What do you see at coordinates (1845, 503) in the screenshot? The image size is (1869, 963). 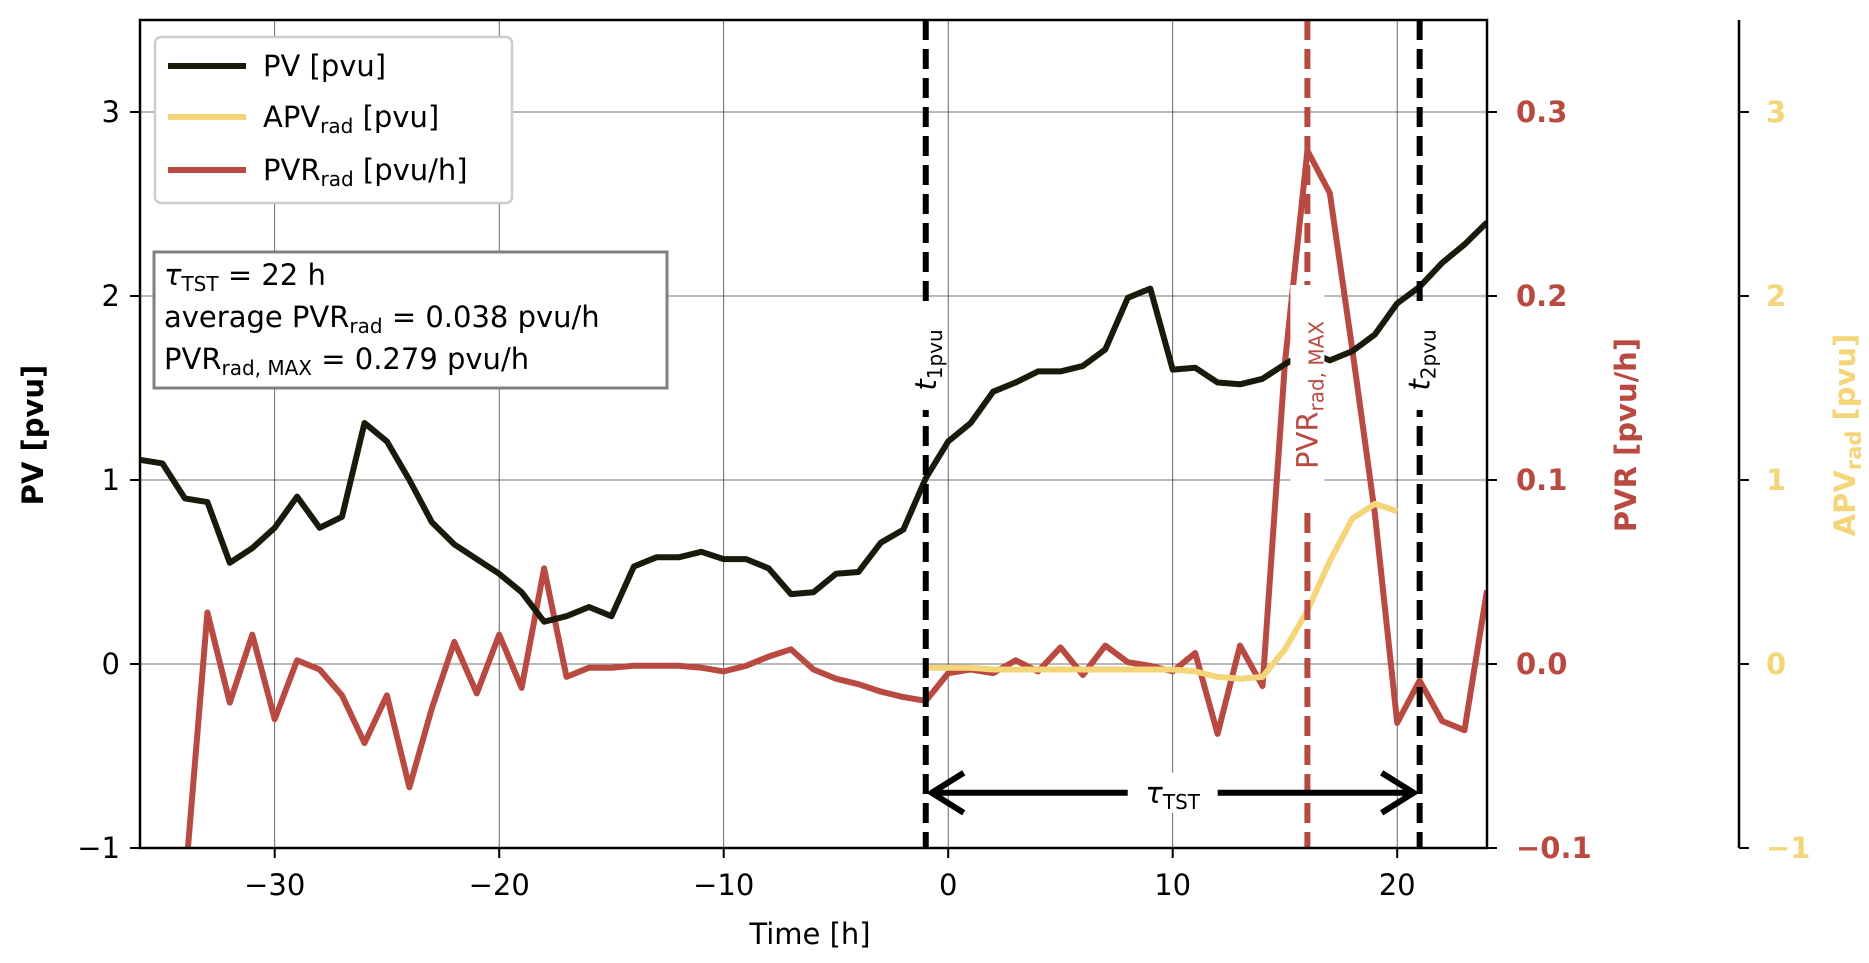 I see `apv-label-main: APV` at bounding box center [1845, 503].